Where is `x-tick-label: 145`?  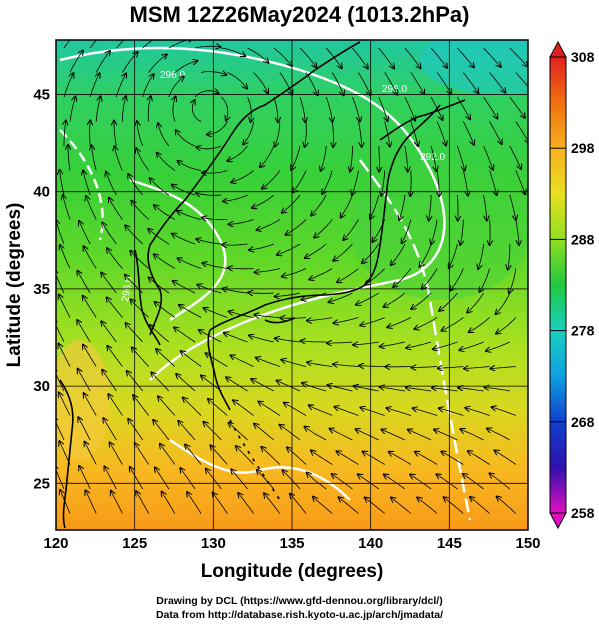
x-tick-label: 145 is located at coordinates (449, 543).